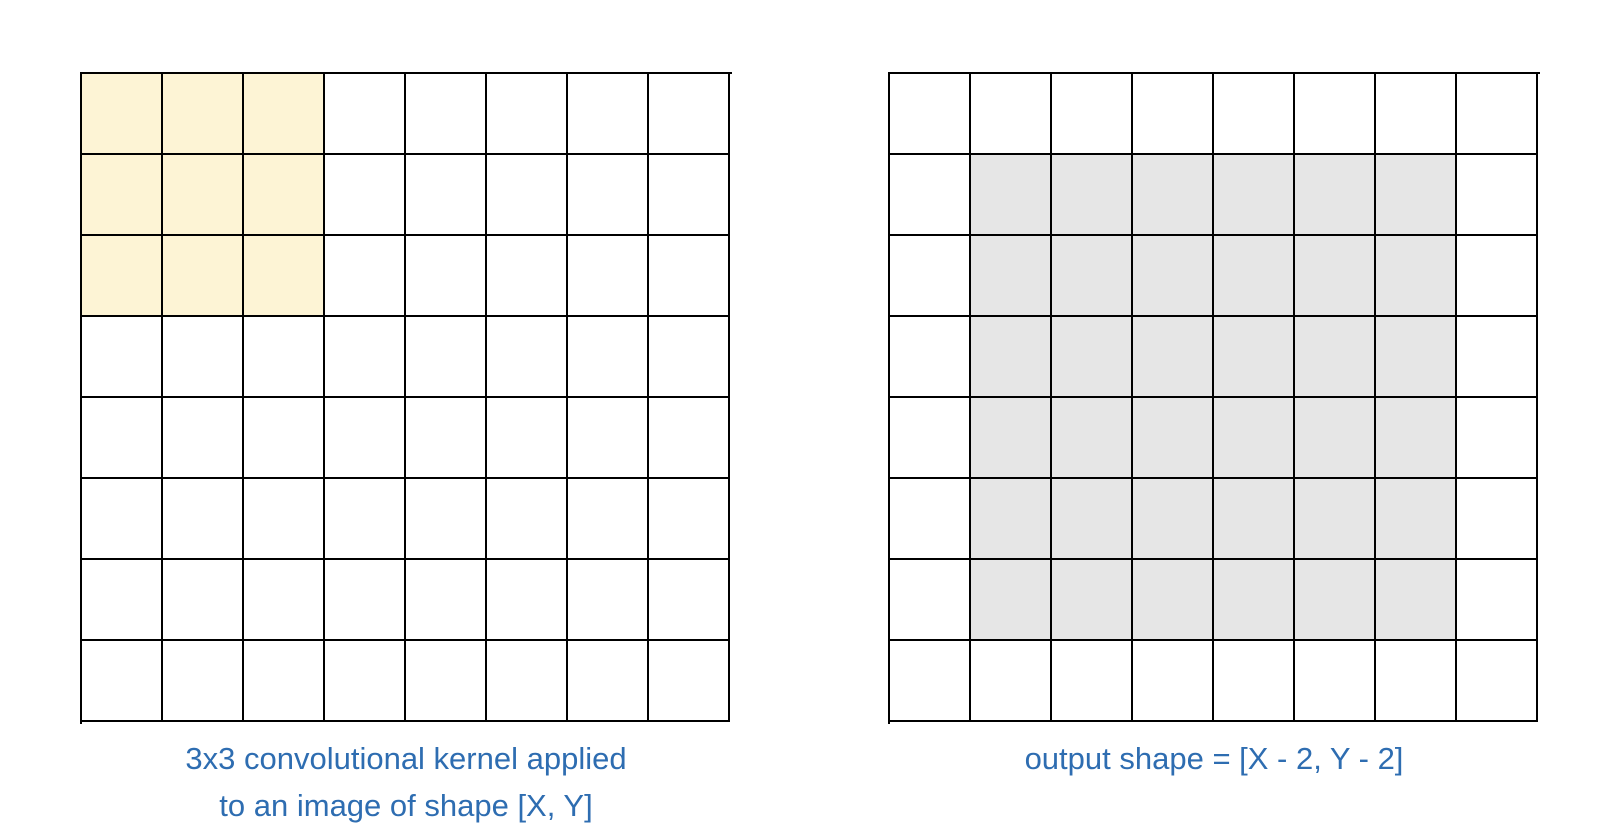 This screenshot has height=829, width=1608. I want to click on input-caption-line-2: to an image of shape [X, Y], so click(406, 806).